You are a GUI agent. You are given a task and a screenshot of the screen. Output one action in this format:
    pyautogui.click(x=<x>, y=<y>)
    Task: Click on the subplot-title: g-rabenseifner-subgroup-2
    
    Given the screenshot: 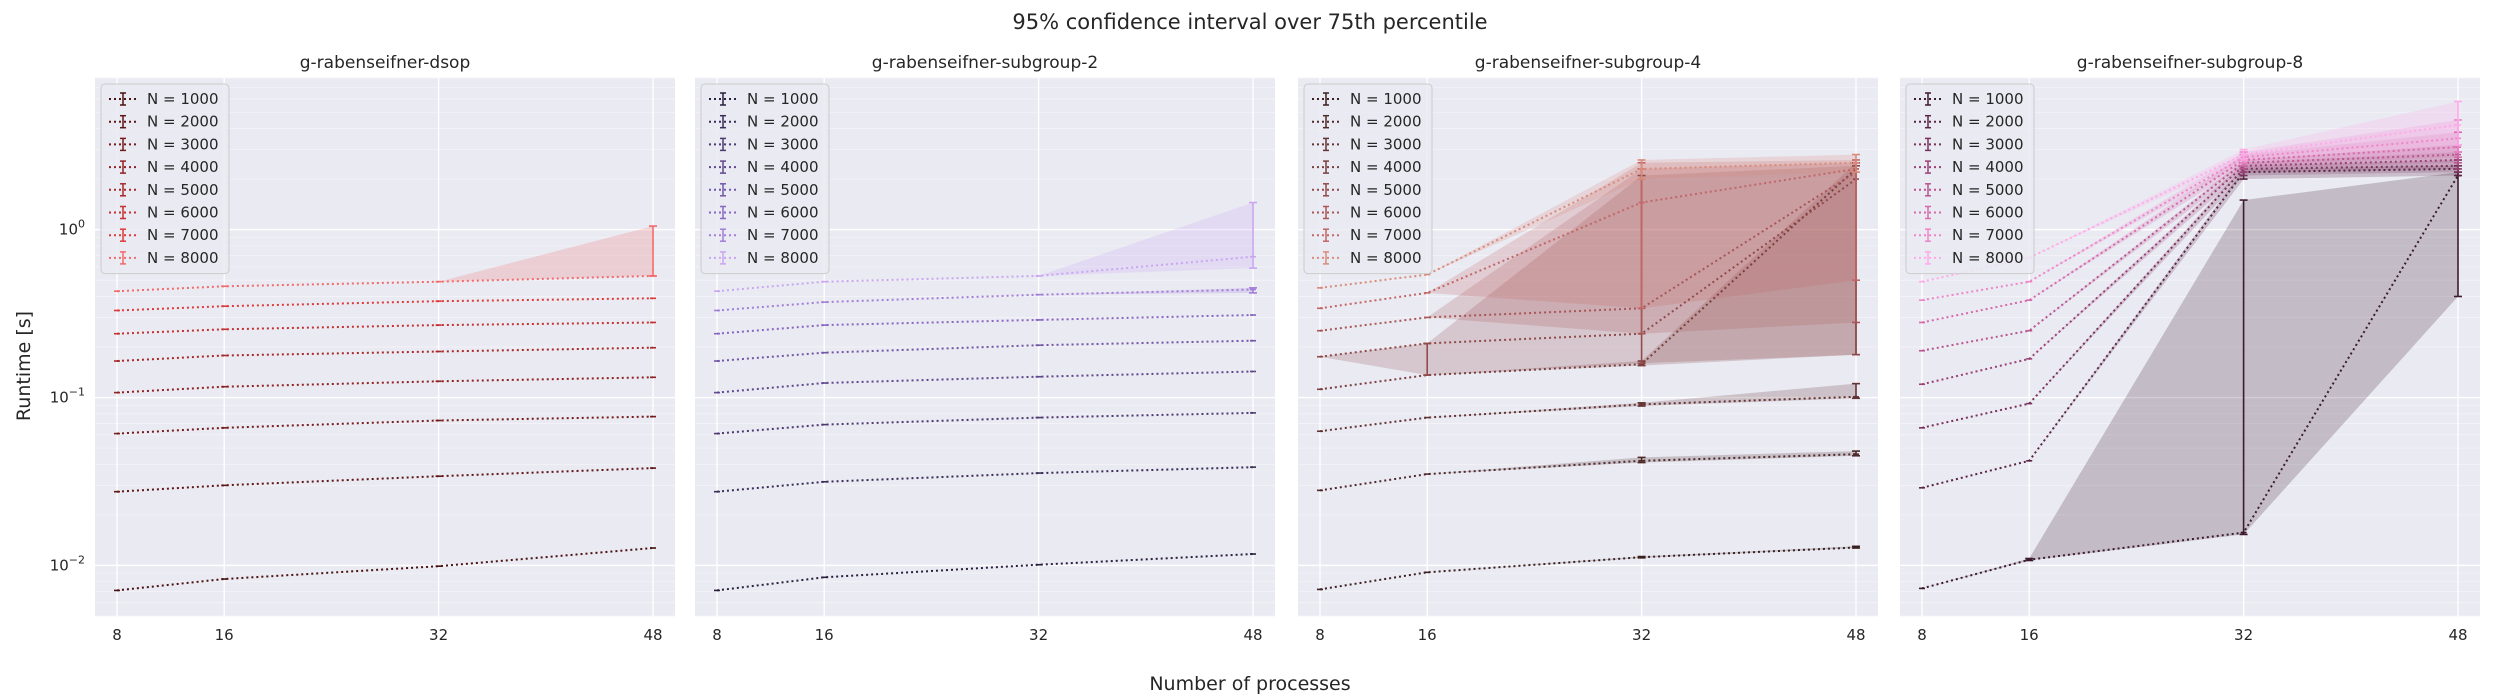 What is the action you would take?
    pyautogui.click(x=985, y=63)
    